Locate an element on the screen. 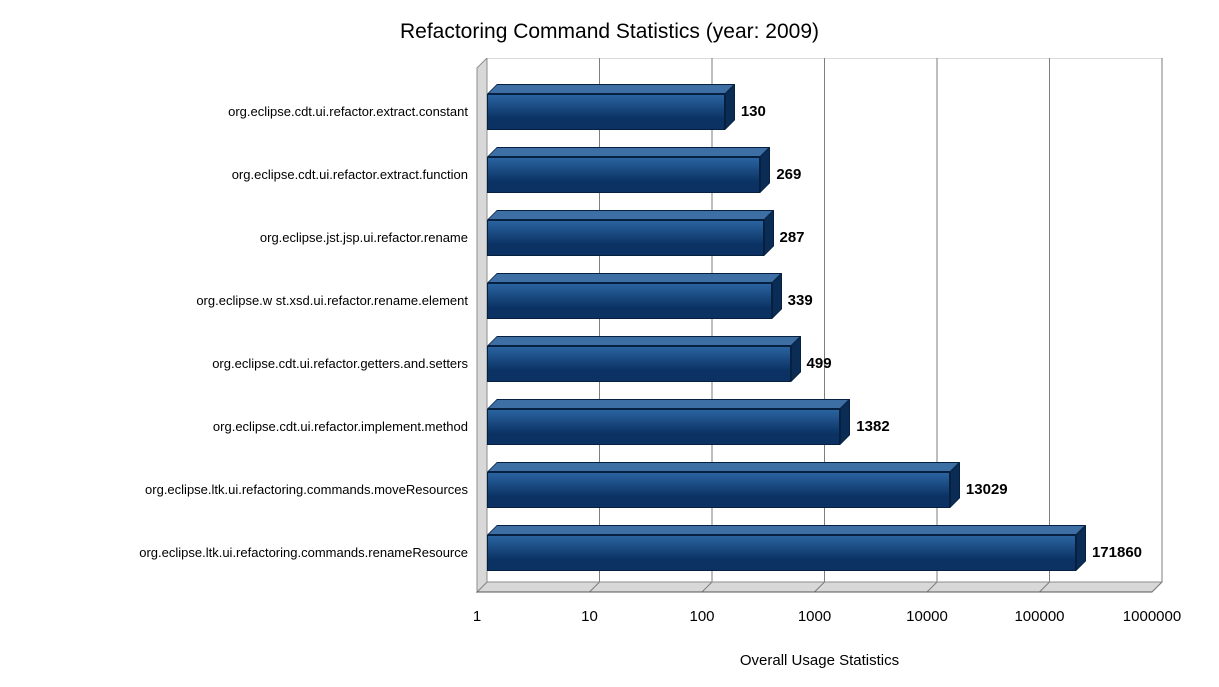 The image size is (1219, 687). x-tick-label: 100000 is located at coordinates (1039, 616).